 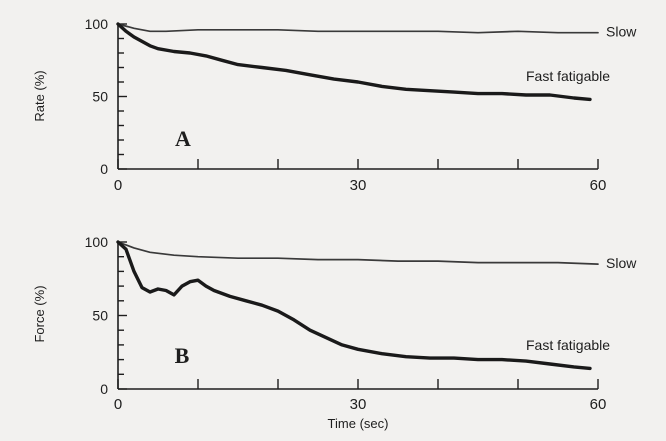 I want to click on y-axis-label: Rate (%), so click(x=39, y=95).